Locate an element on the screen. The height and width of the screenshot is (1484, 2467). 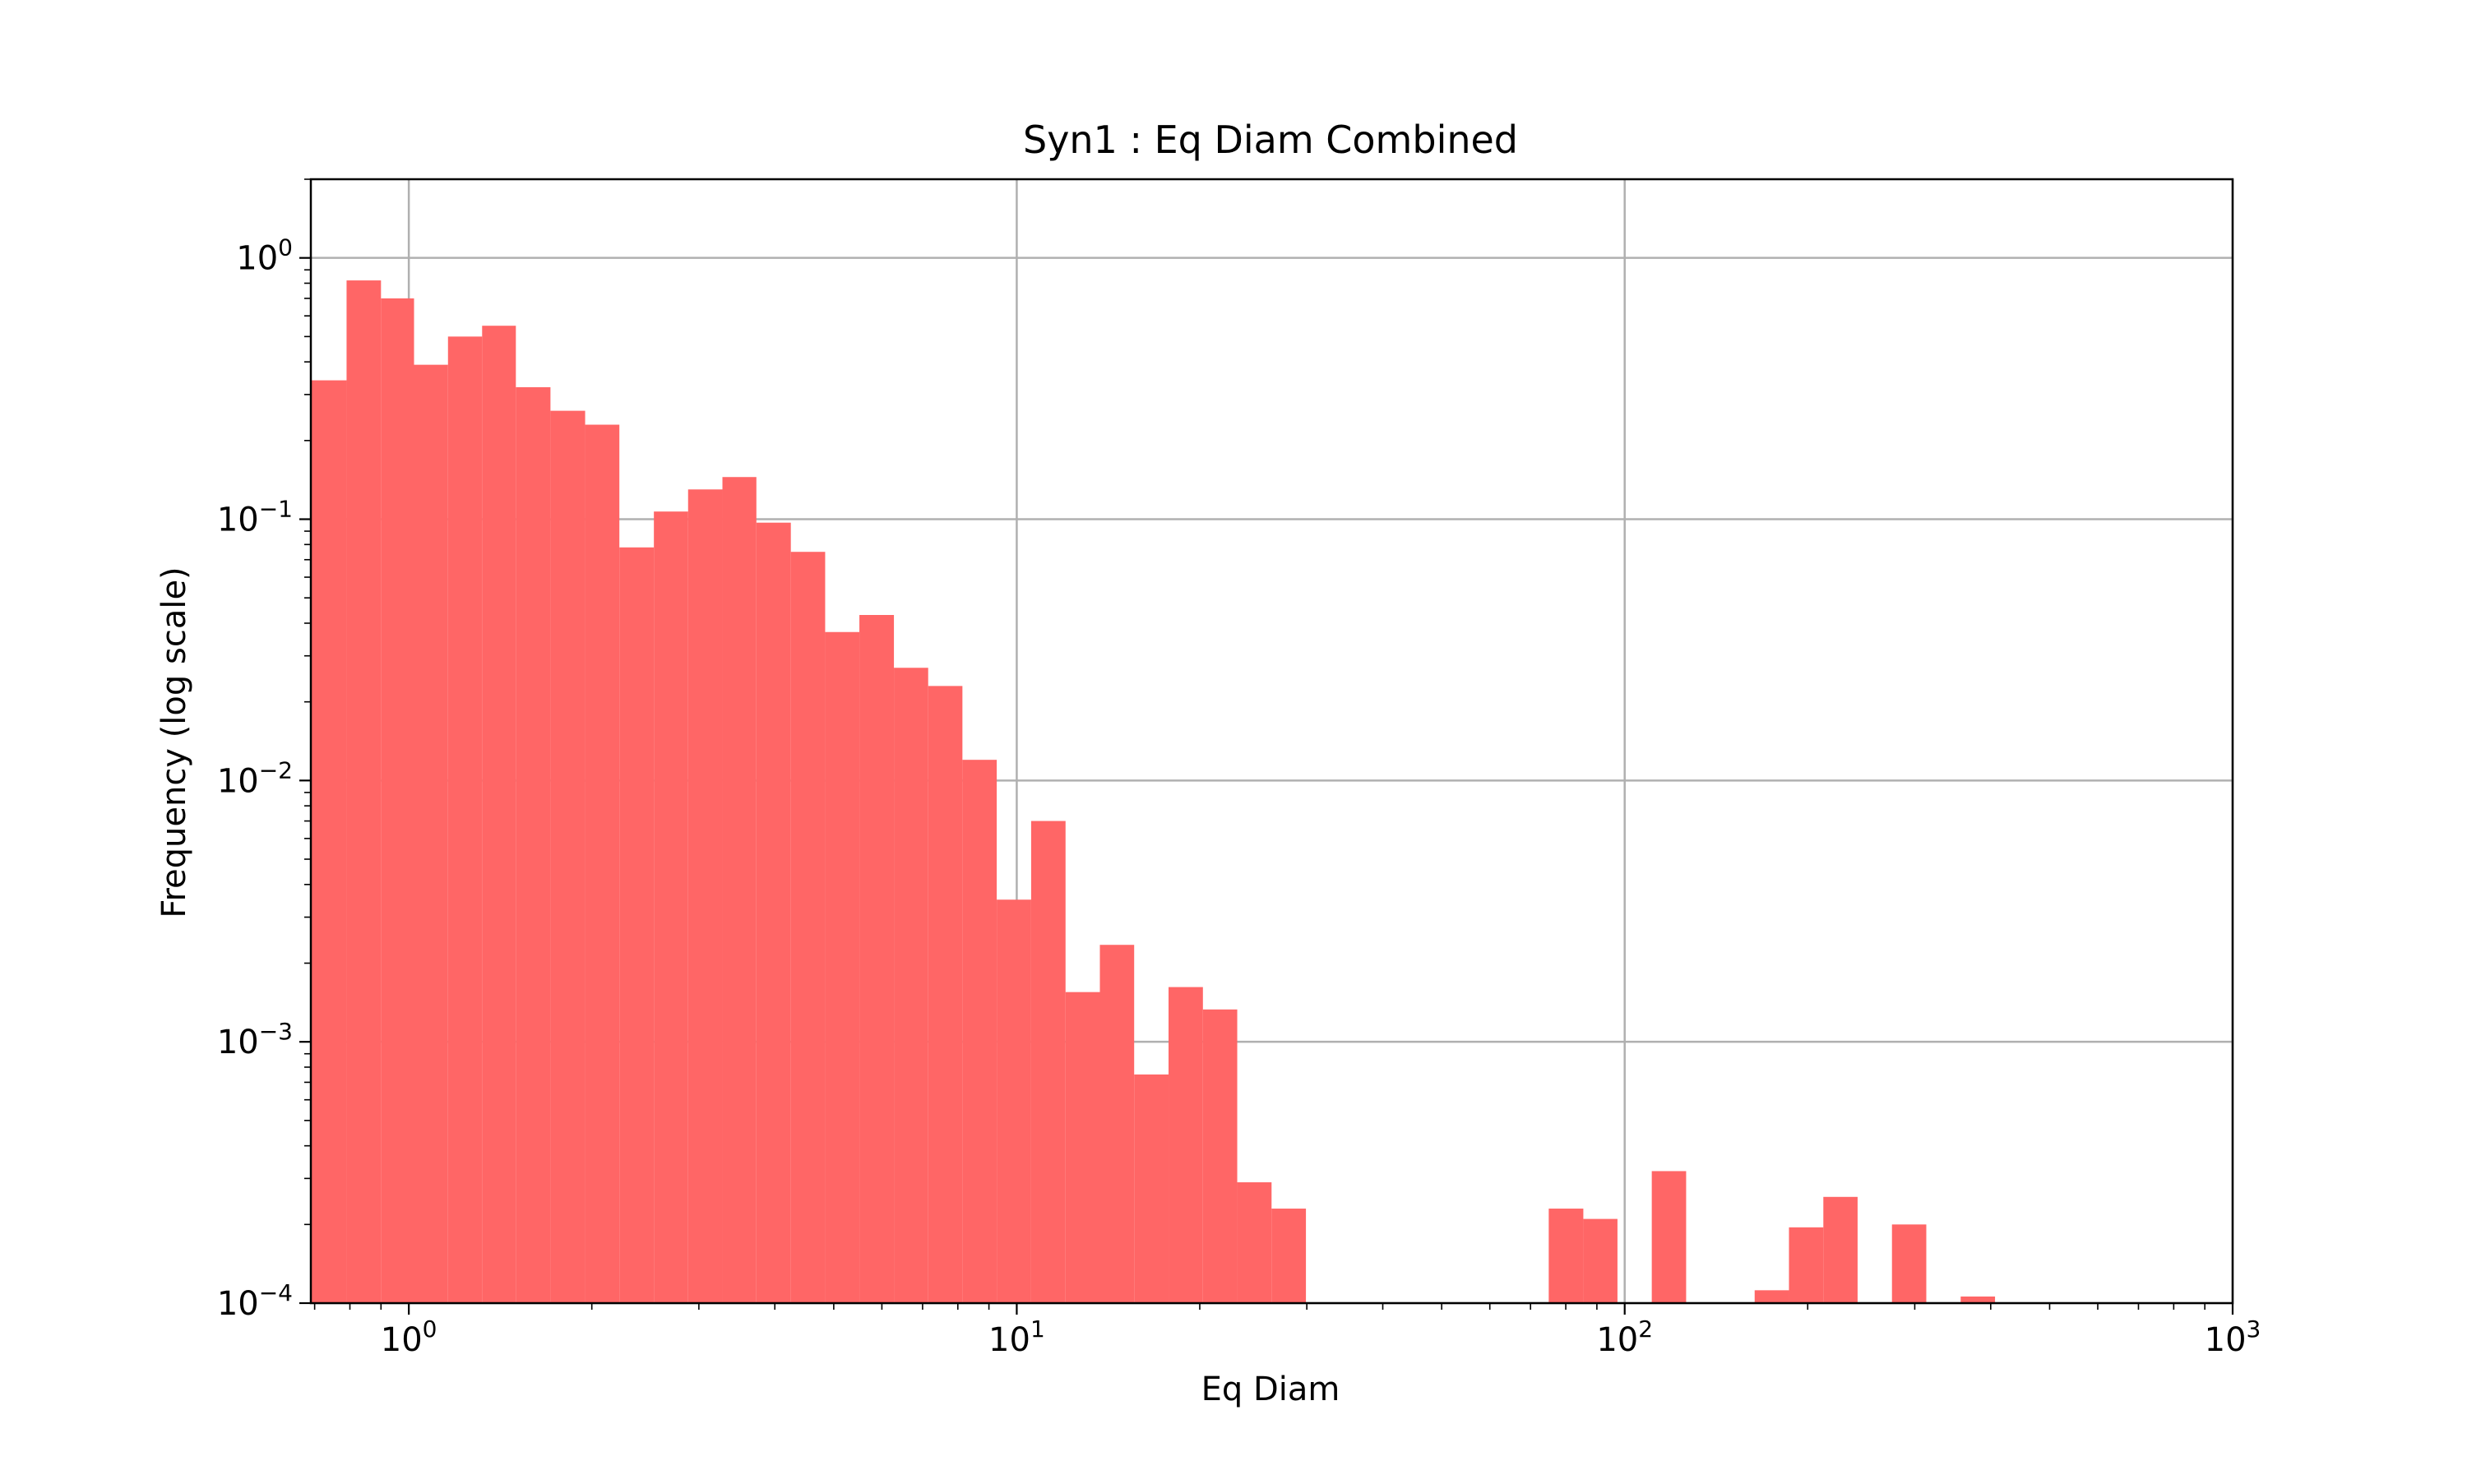
y-axis-label: Frequency (log scale) is located at coordinates (174, 742).